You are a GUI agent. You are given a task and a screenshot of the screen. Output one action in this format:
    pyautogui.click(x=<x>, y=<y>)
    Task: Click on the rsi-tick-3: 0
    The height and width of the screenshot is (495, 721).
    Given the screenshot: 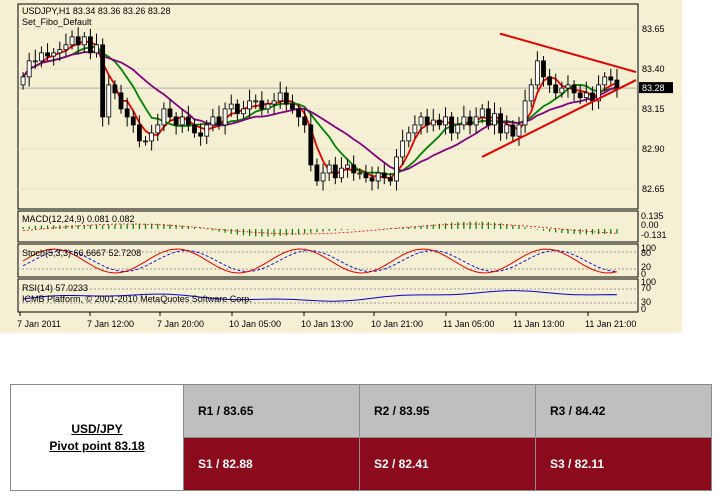 What is the action you would take?
    pyautogui.click(x=643, y=309)
    